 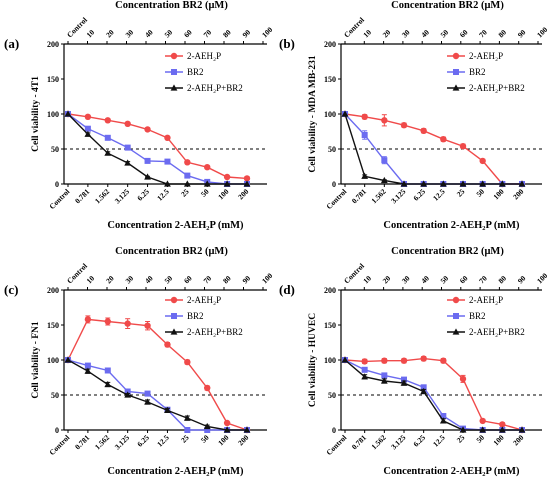 What do you see at coordinates (227, 280) in the screenshot?
I see `top-tick-label: 80` at bounding box center [227, 280].